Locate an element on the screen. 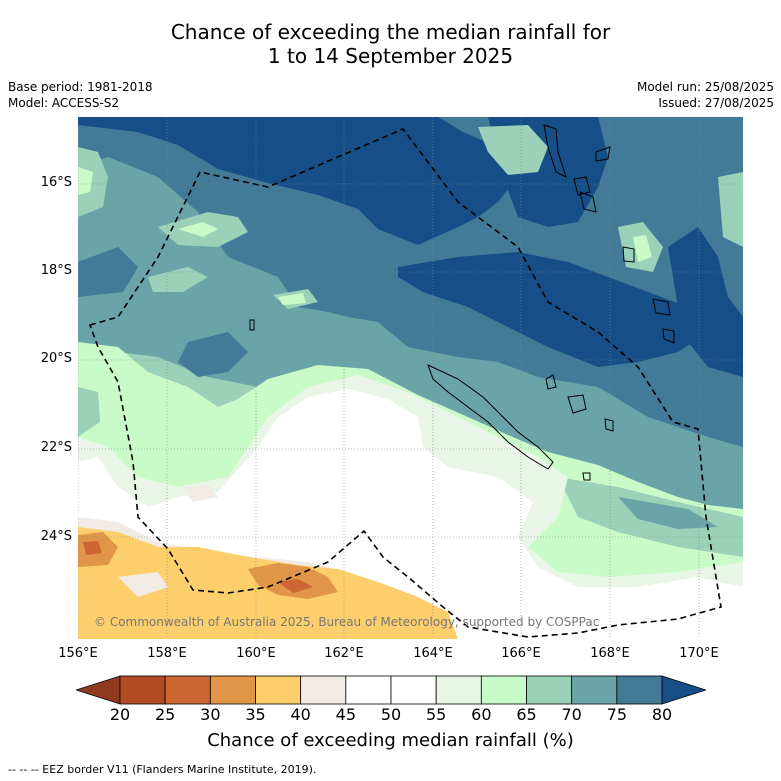 This screenshot has width=781, height=781. colorbar-tick-label: 75 is located at coordinates (616, 714).